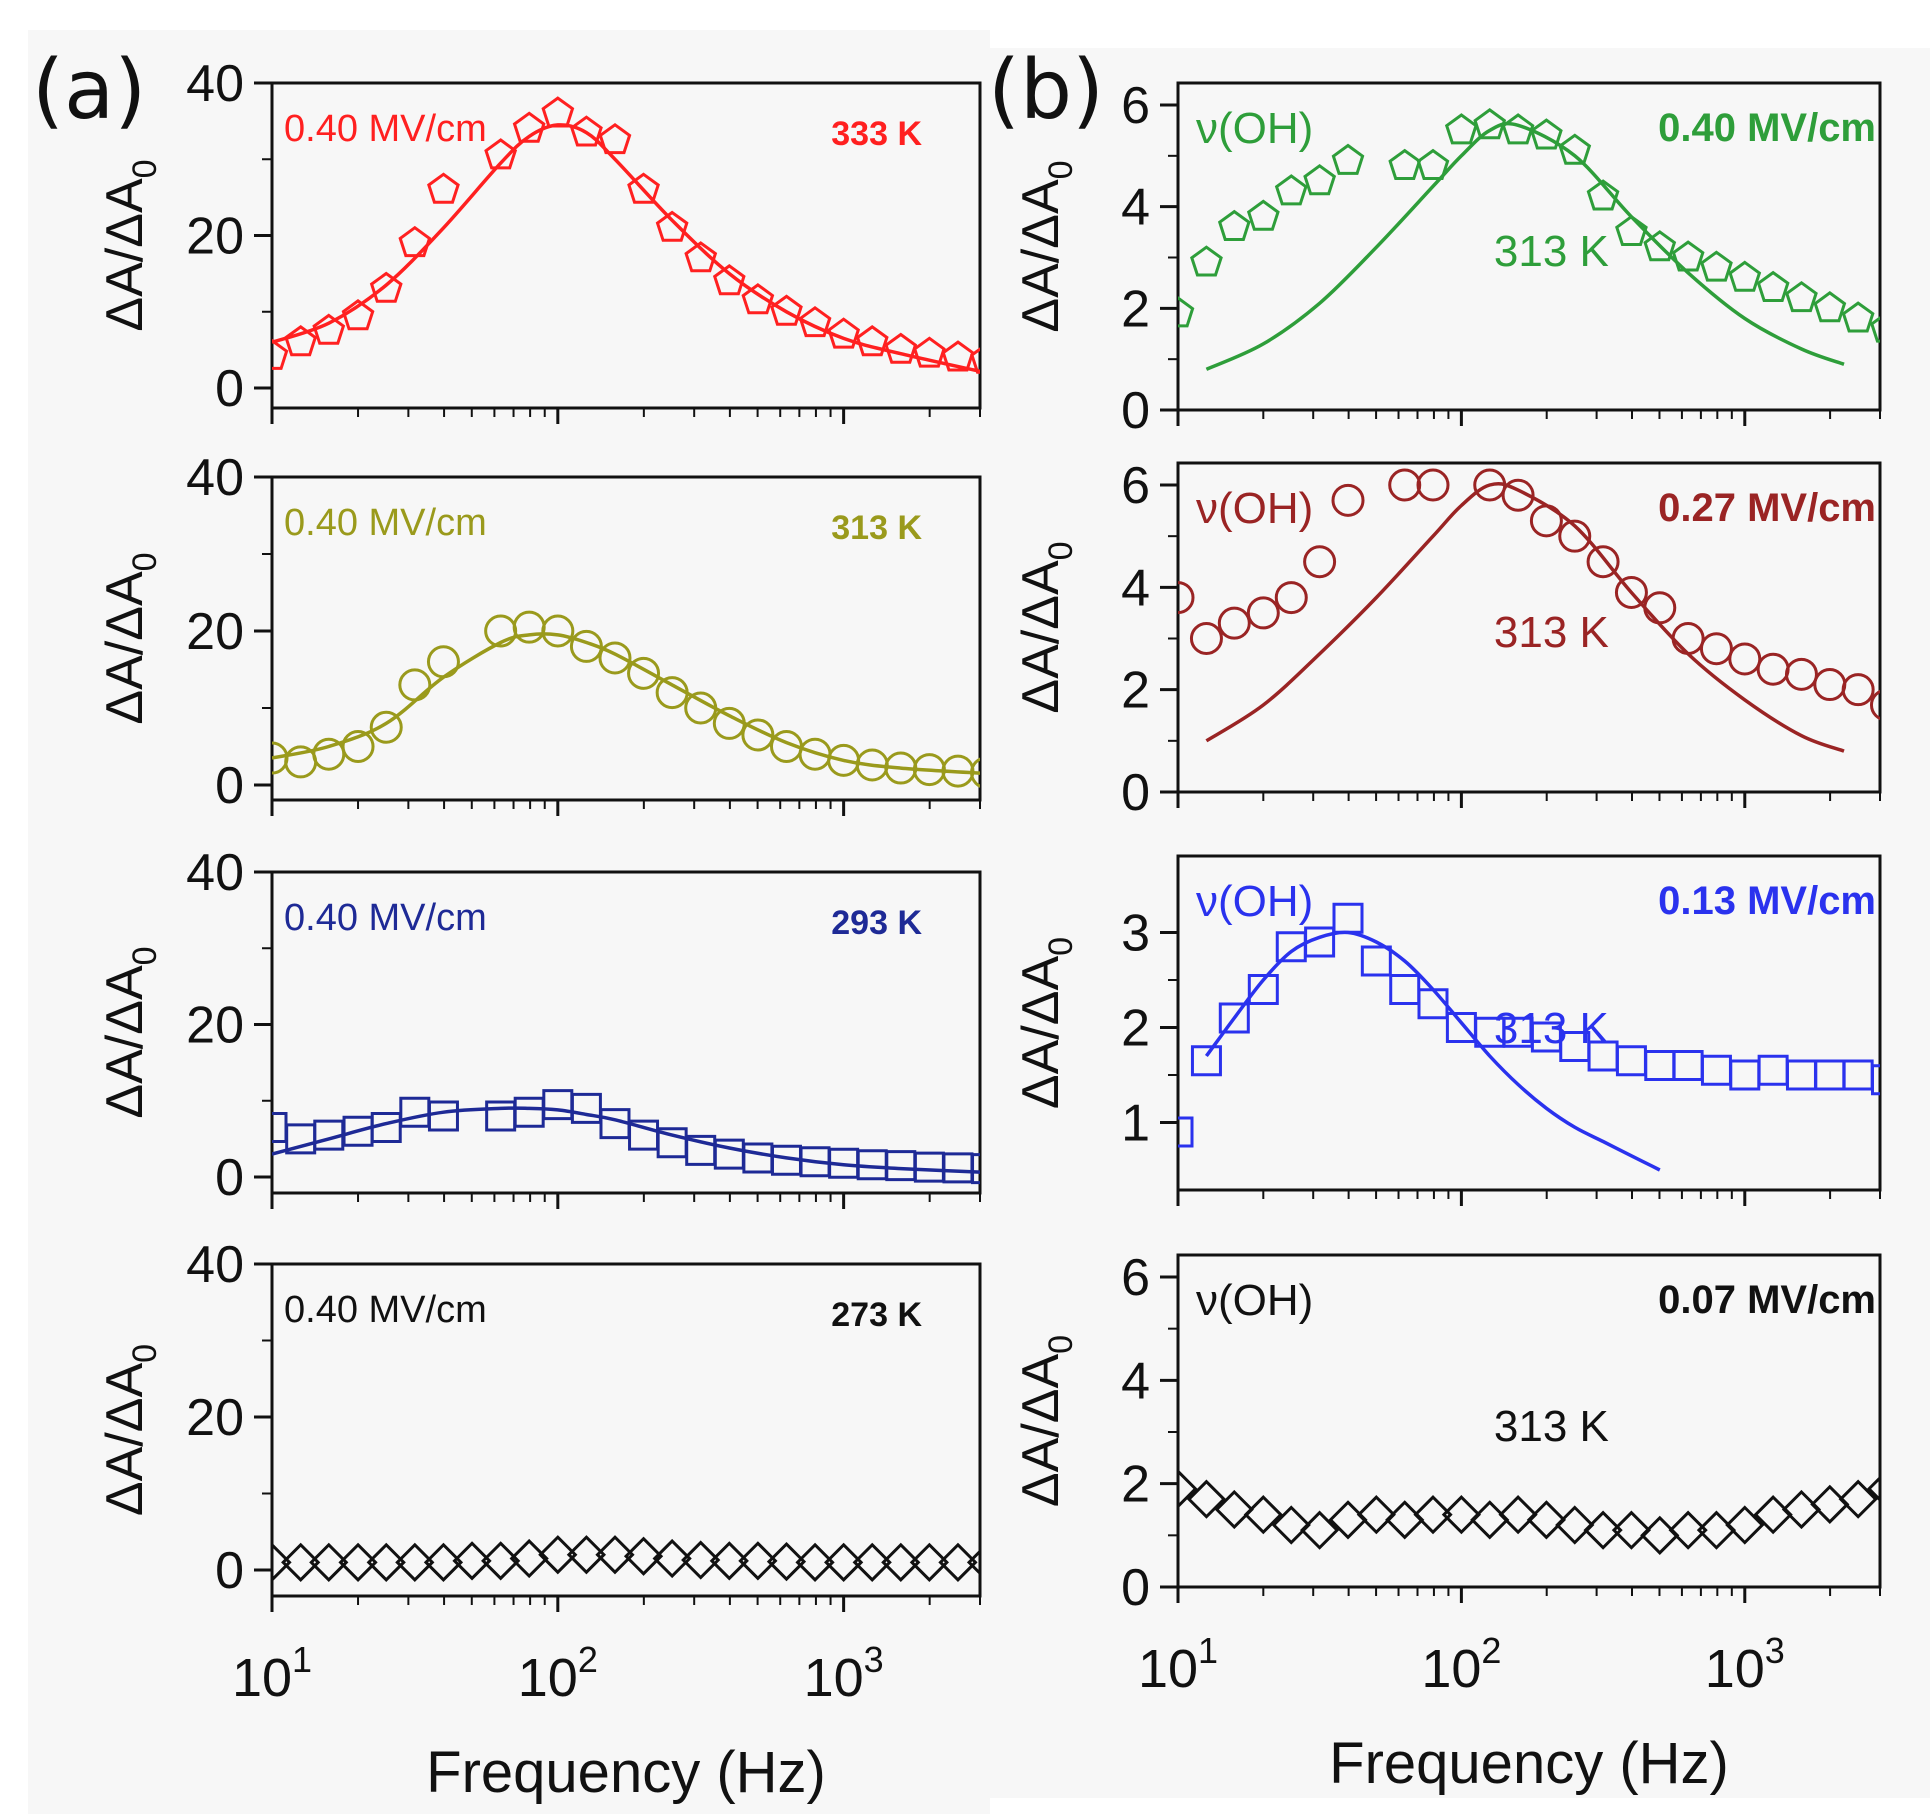 This screenshot has height=1814, width=1930. I want to click on chart-a2: 0 20 40 ΔA/ΔA0 0.40 MV/cm 313 K, so click(539, 632).